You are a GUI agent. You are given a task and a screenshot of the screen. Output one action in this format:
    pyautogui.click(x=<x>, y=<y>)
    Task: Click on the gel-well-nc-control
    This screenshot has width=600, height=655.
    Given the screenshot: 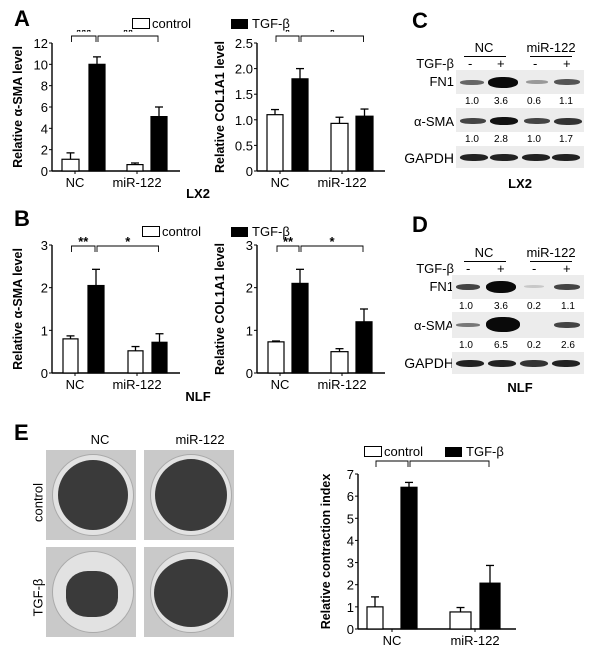 What is the action you would take?
    pyautogui.click(x=91, y=495)
    